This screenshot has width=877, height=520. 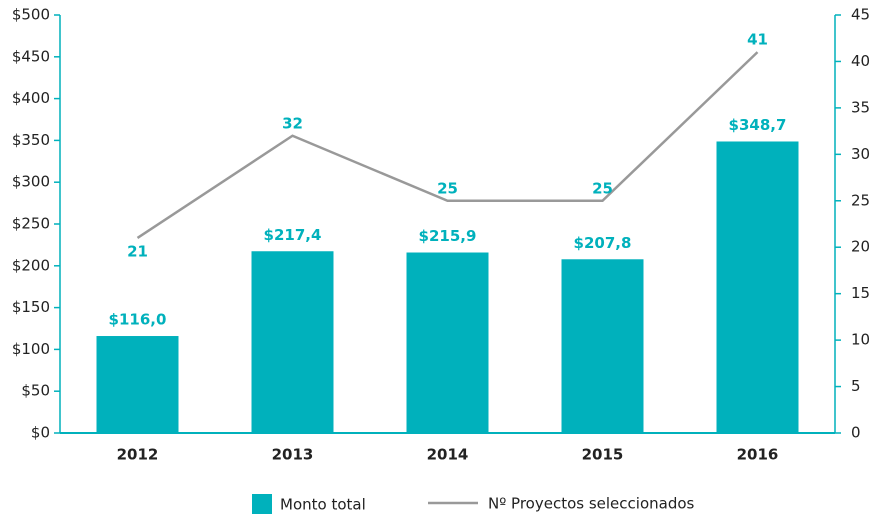 I want to click on y2-tick-label: 35, so click(x=860, y=107).